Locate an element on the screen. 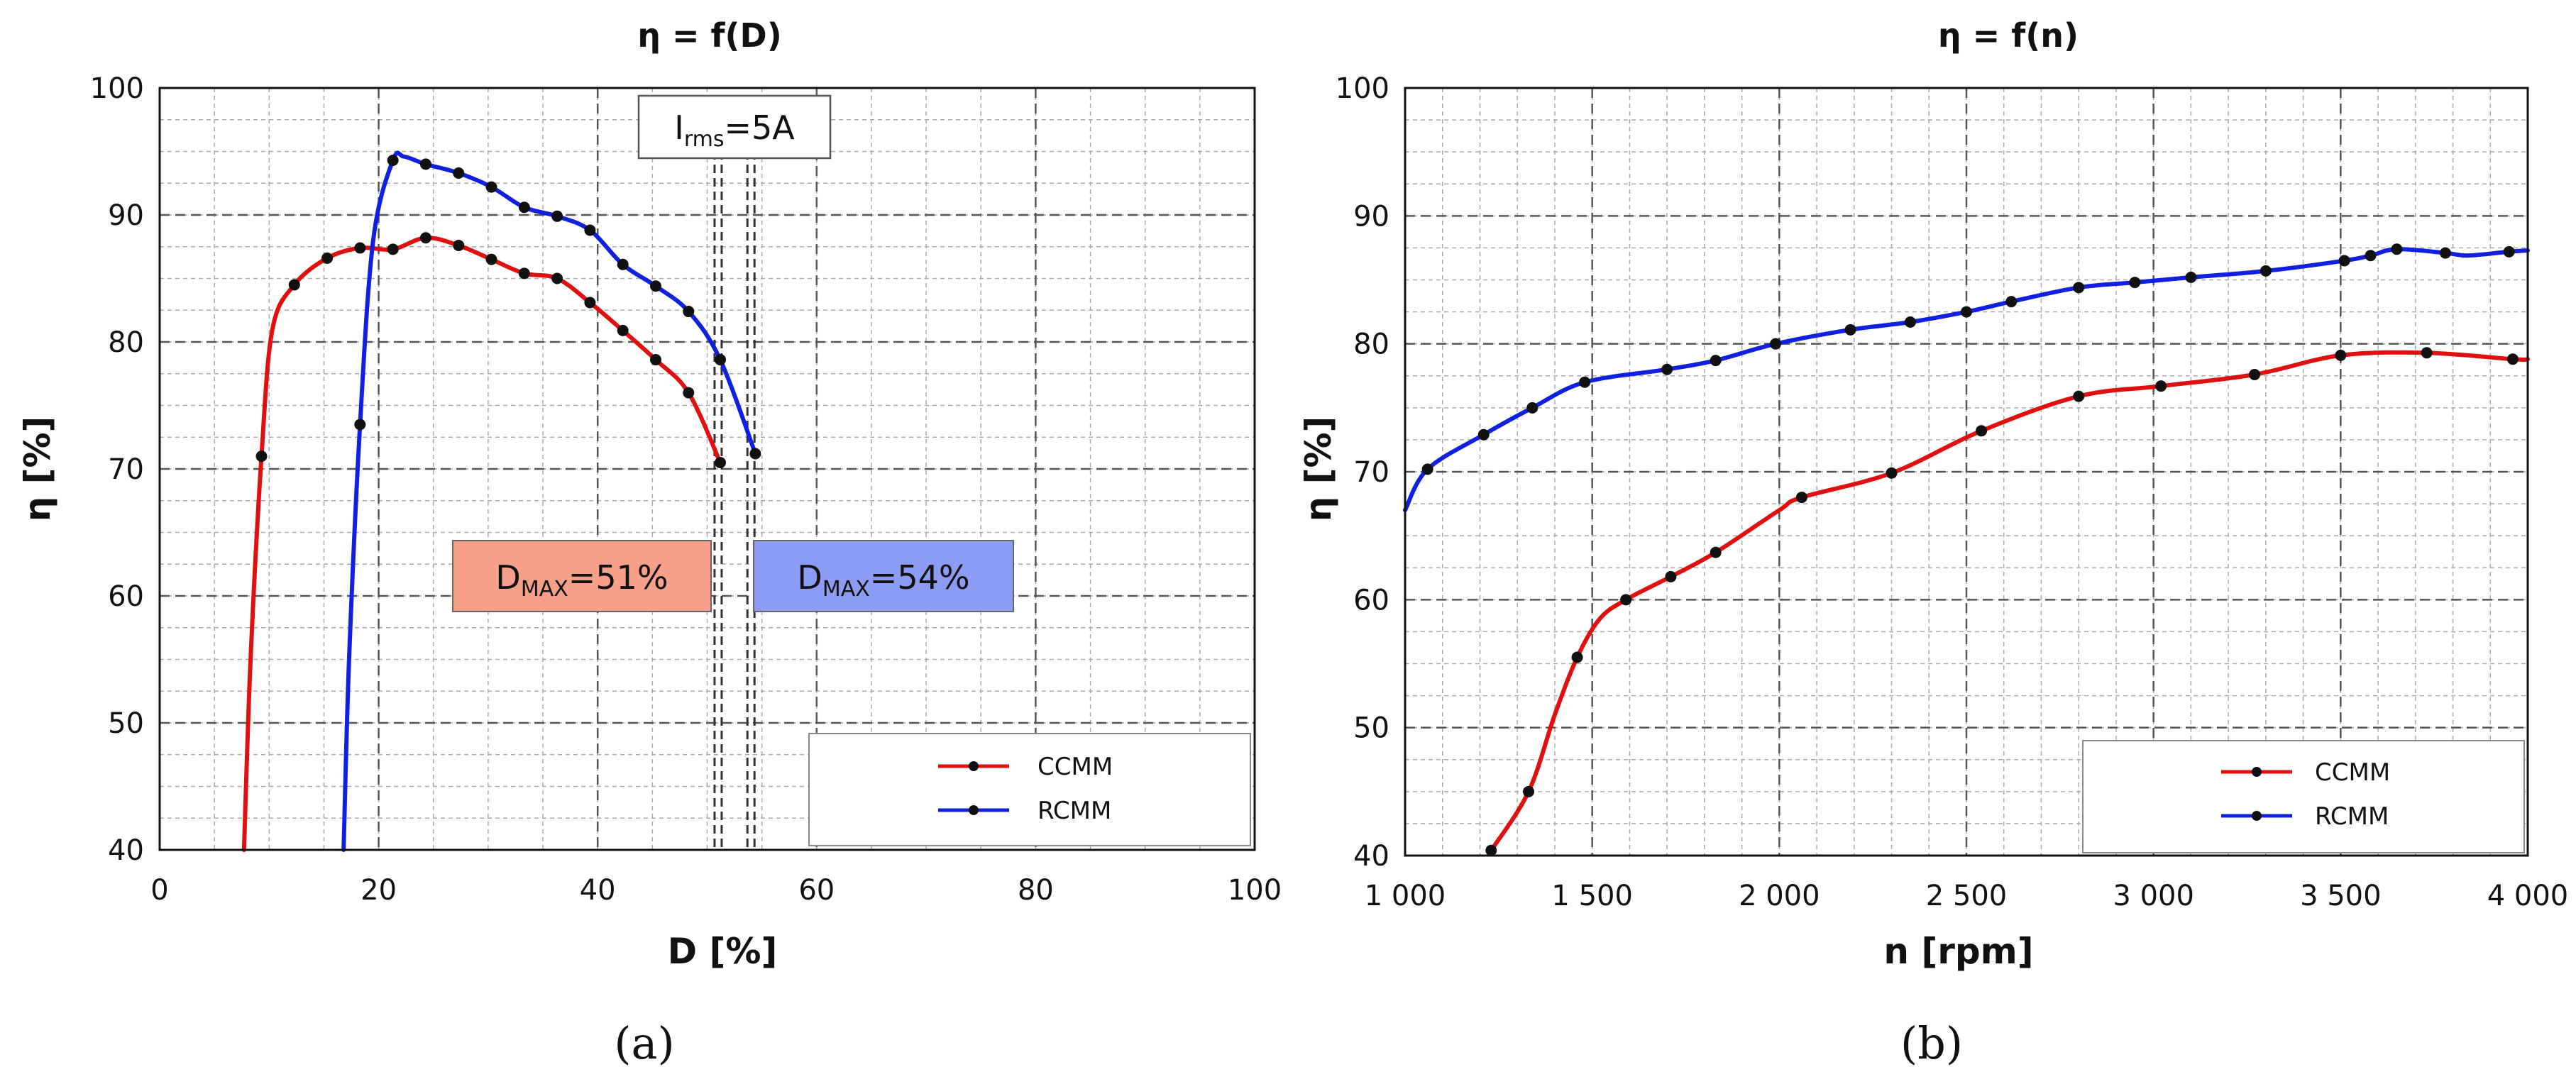 The width and height of the screenshot is (2576, 1084). dmax-rcmm-annotation: DMAX=54% is located at coordinates (883, 576).